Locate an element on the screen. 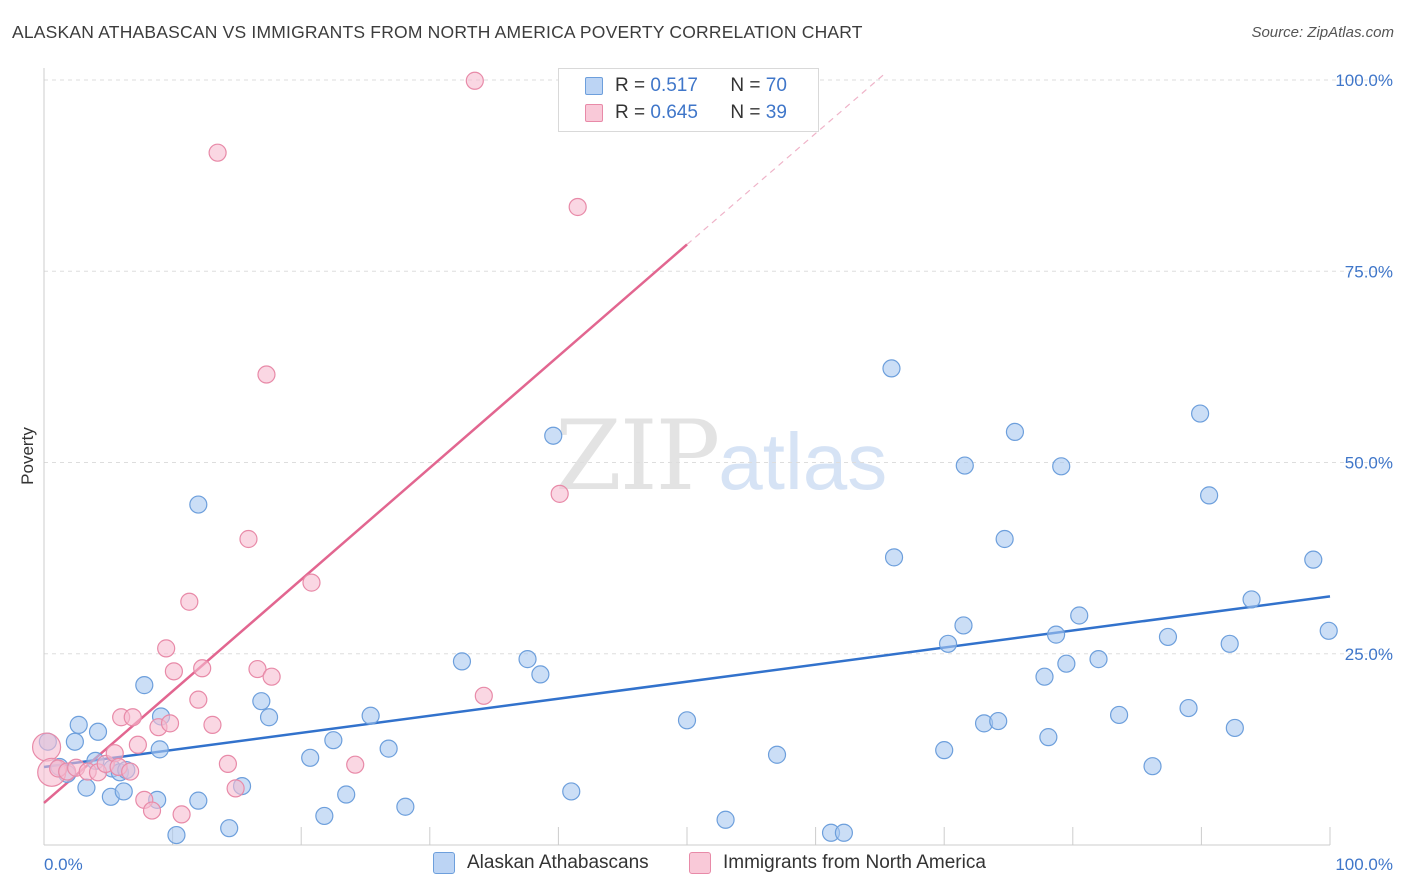  watermark-zip: ZIP is located at coordinates (637, 456).